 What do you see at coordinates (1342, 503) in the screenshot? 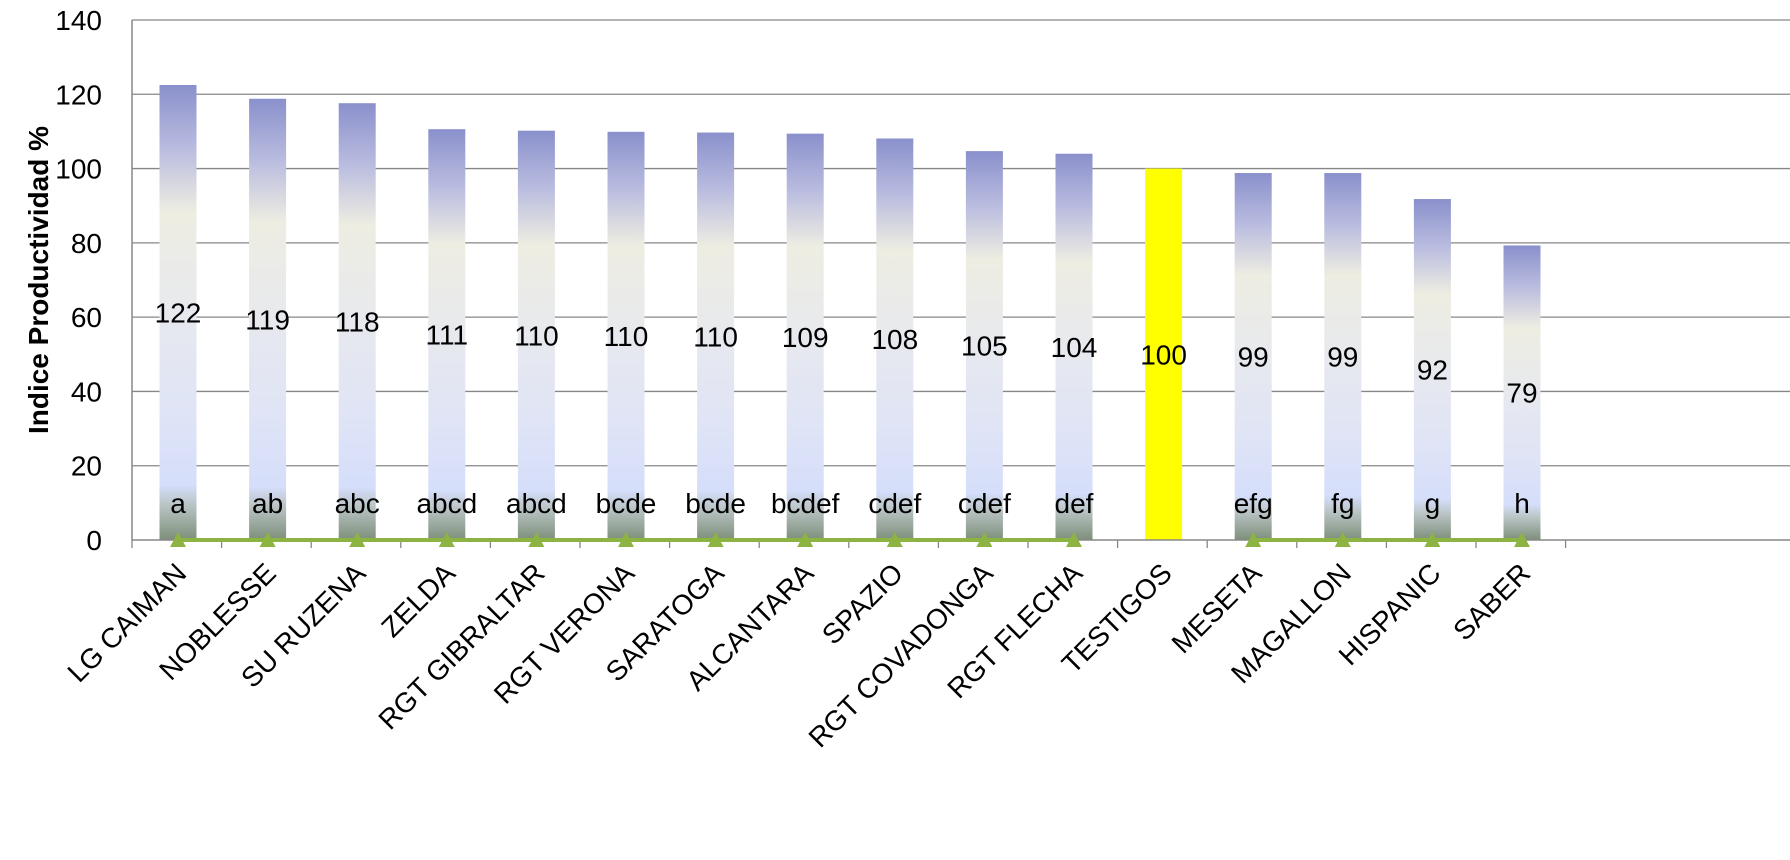
I see `significance-letter: fg` at bounding box center [1342, 503].